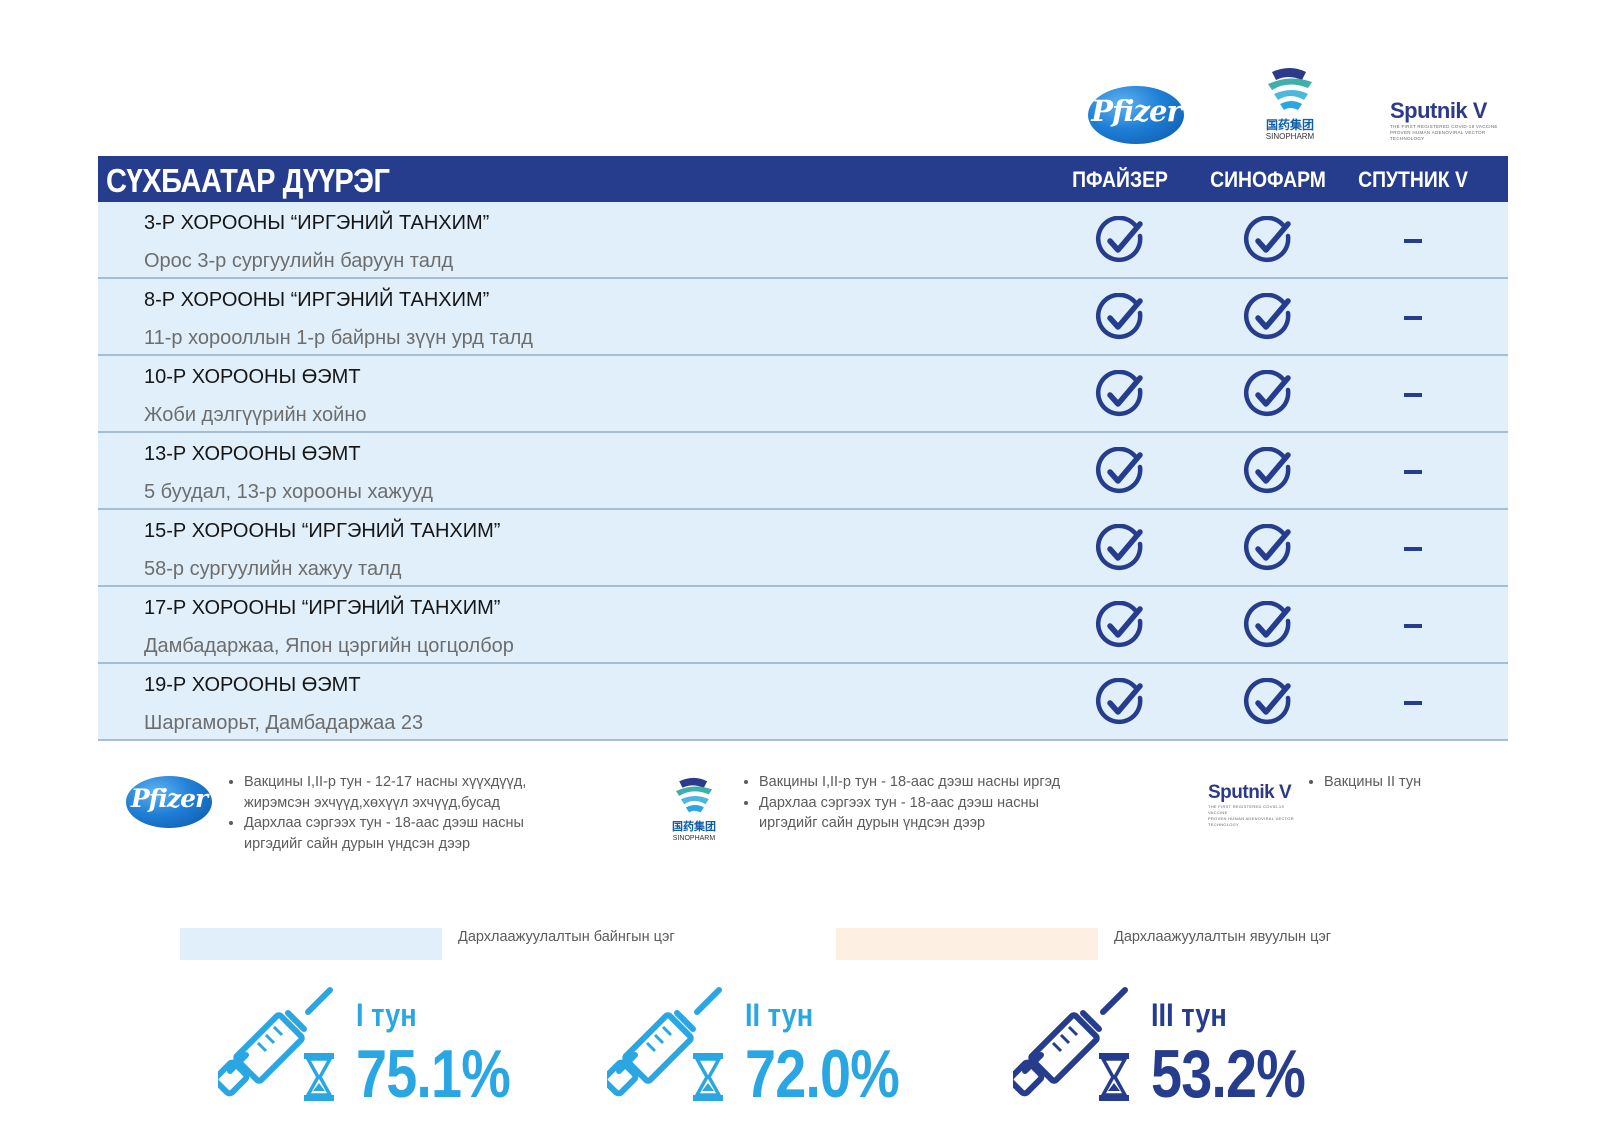 This screenshot has height=1134, width=1600. Describe the element at coordinates (329, 646) in the screenshot. I see `location-address: Дамбадаржаа, Япон цэргийн цогцолбор` at that location.